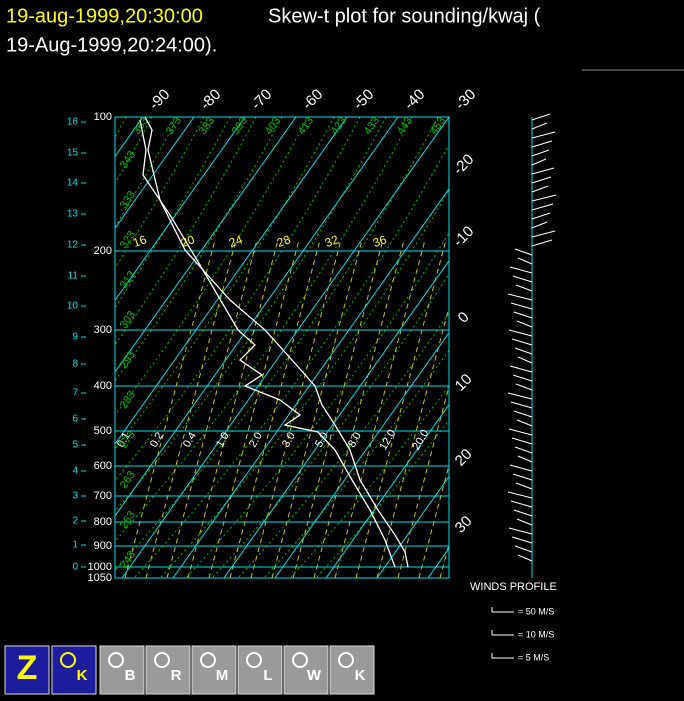  What do you see at coordinates (103, 522) in the screenshot?
I see `pressure-label: 800` at bounding box center [103, 522].